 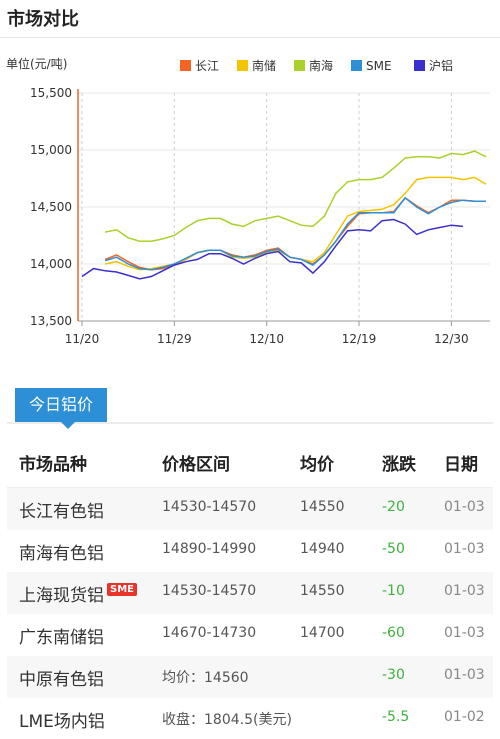 I want to click on row-range: 14670-14730, so click(x=209, y=633).